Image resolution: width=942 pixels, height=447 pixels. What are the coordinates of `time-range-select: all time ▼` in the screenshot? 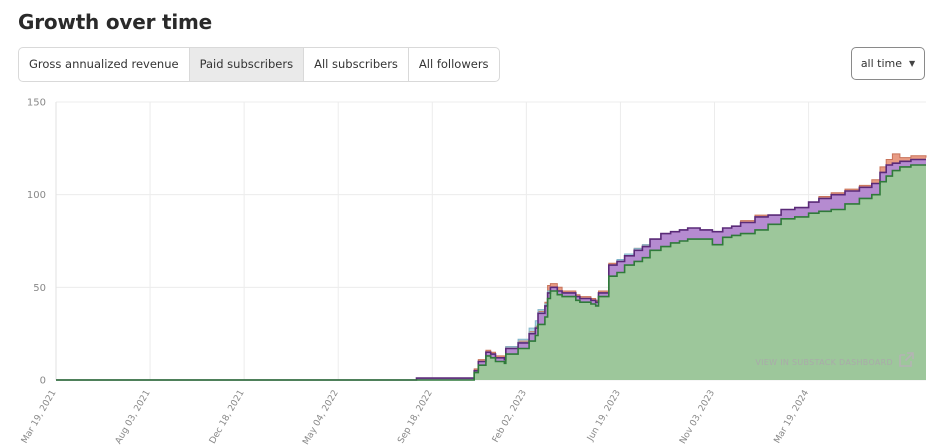 It's located at (888, 63).